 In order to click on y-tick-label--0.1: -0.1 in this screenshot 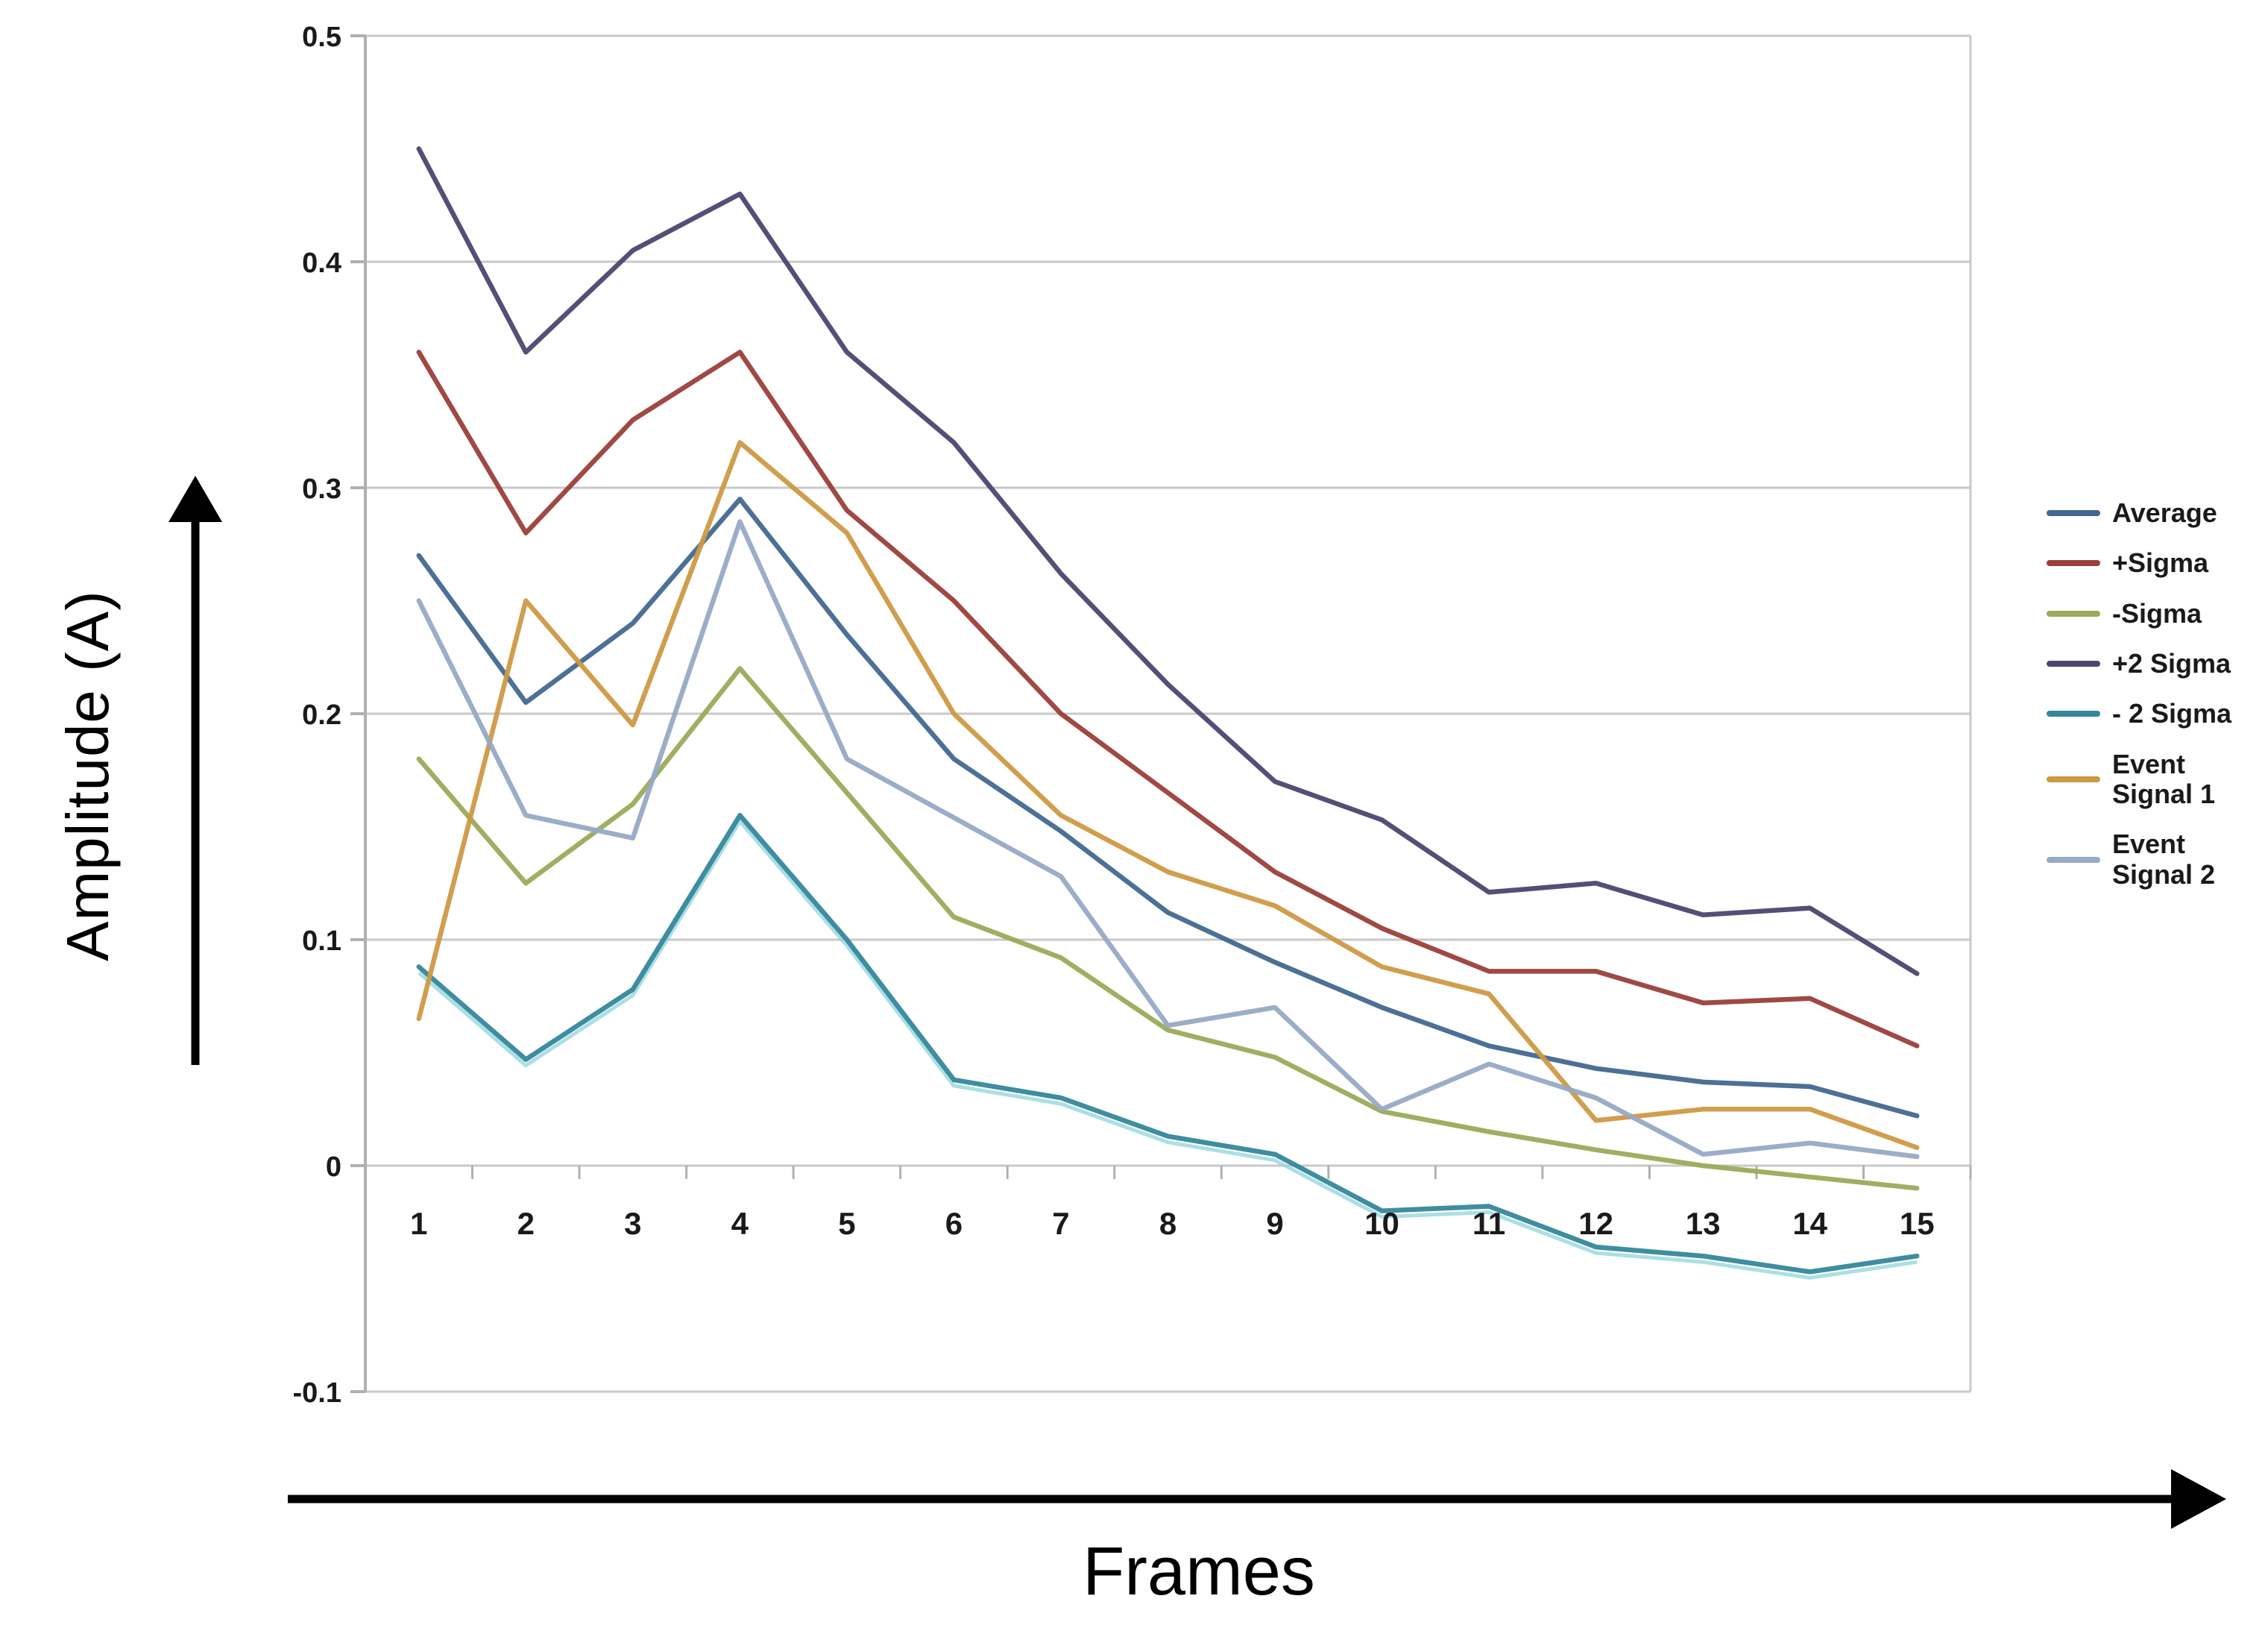, I will do `click(317, 1393)`.